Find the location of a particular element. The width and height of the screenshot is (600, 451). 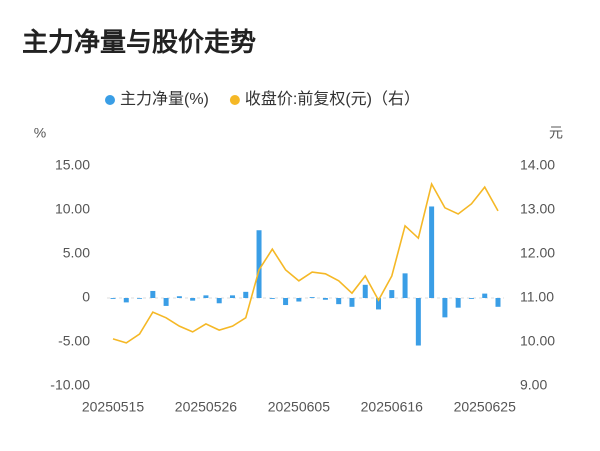

x-tick-label: 20250625 is located at coordinates (485, 407).